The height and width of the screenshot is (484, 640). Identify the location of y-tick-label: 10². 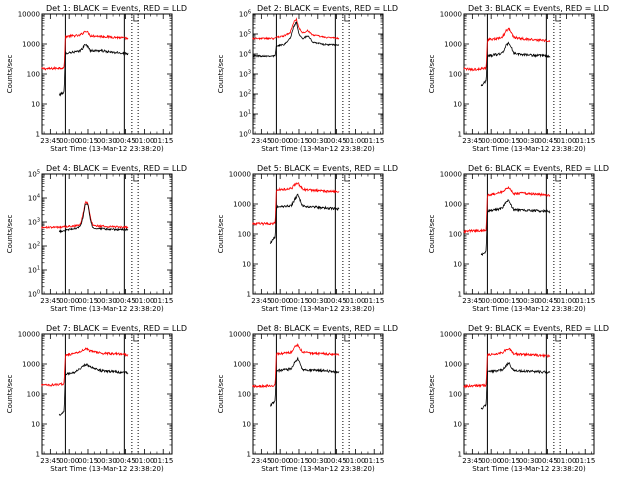
(34, 246).